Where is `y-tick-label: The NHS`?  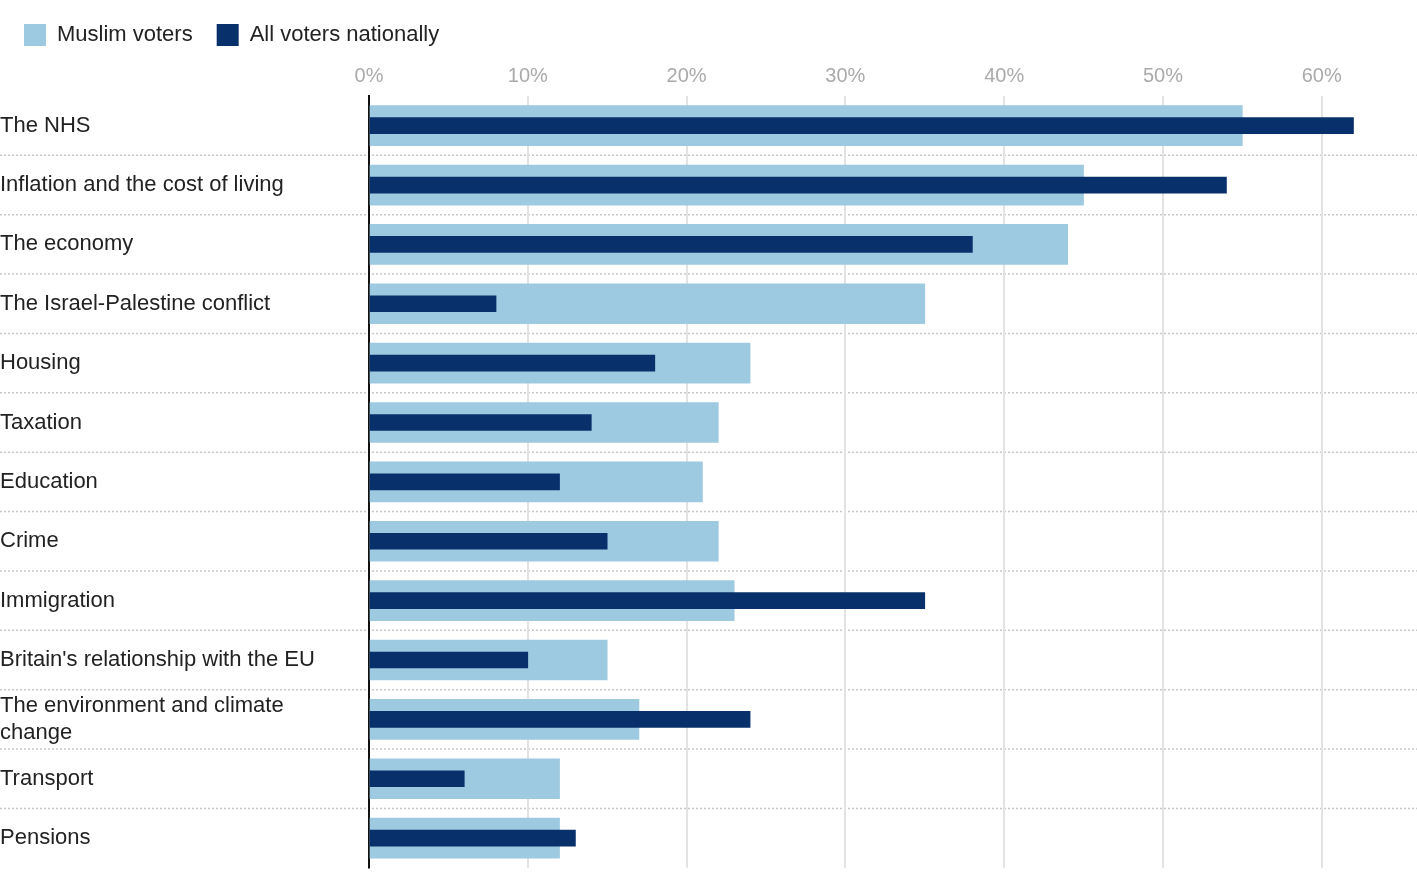 y-tick-label: The NHS is located at coordinates (45, 124).